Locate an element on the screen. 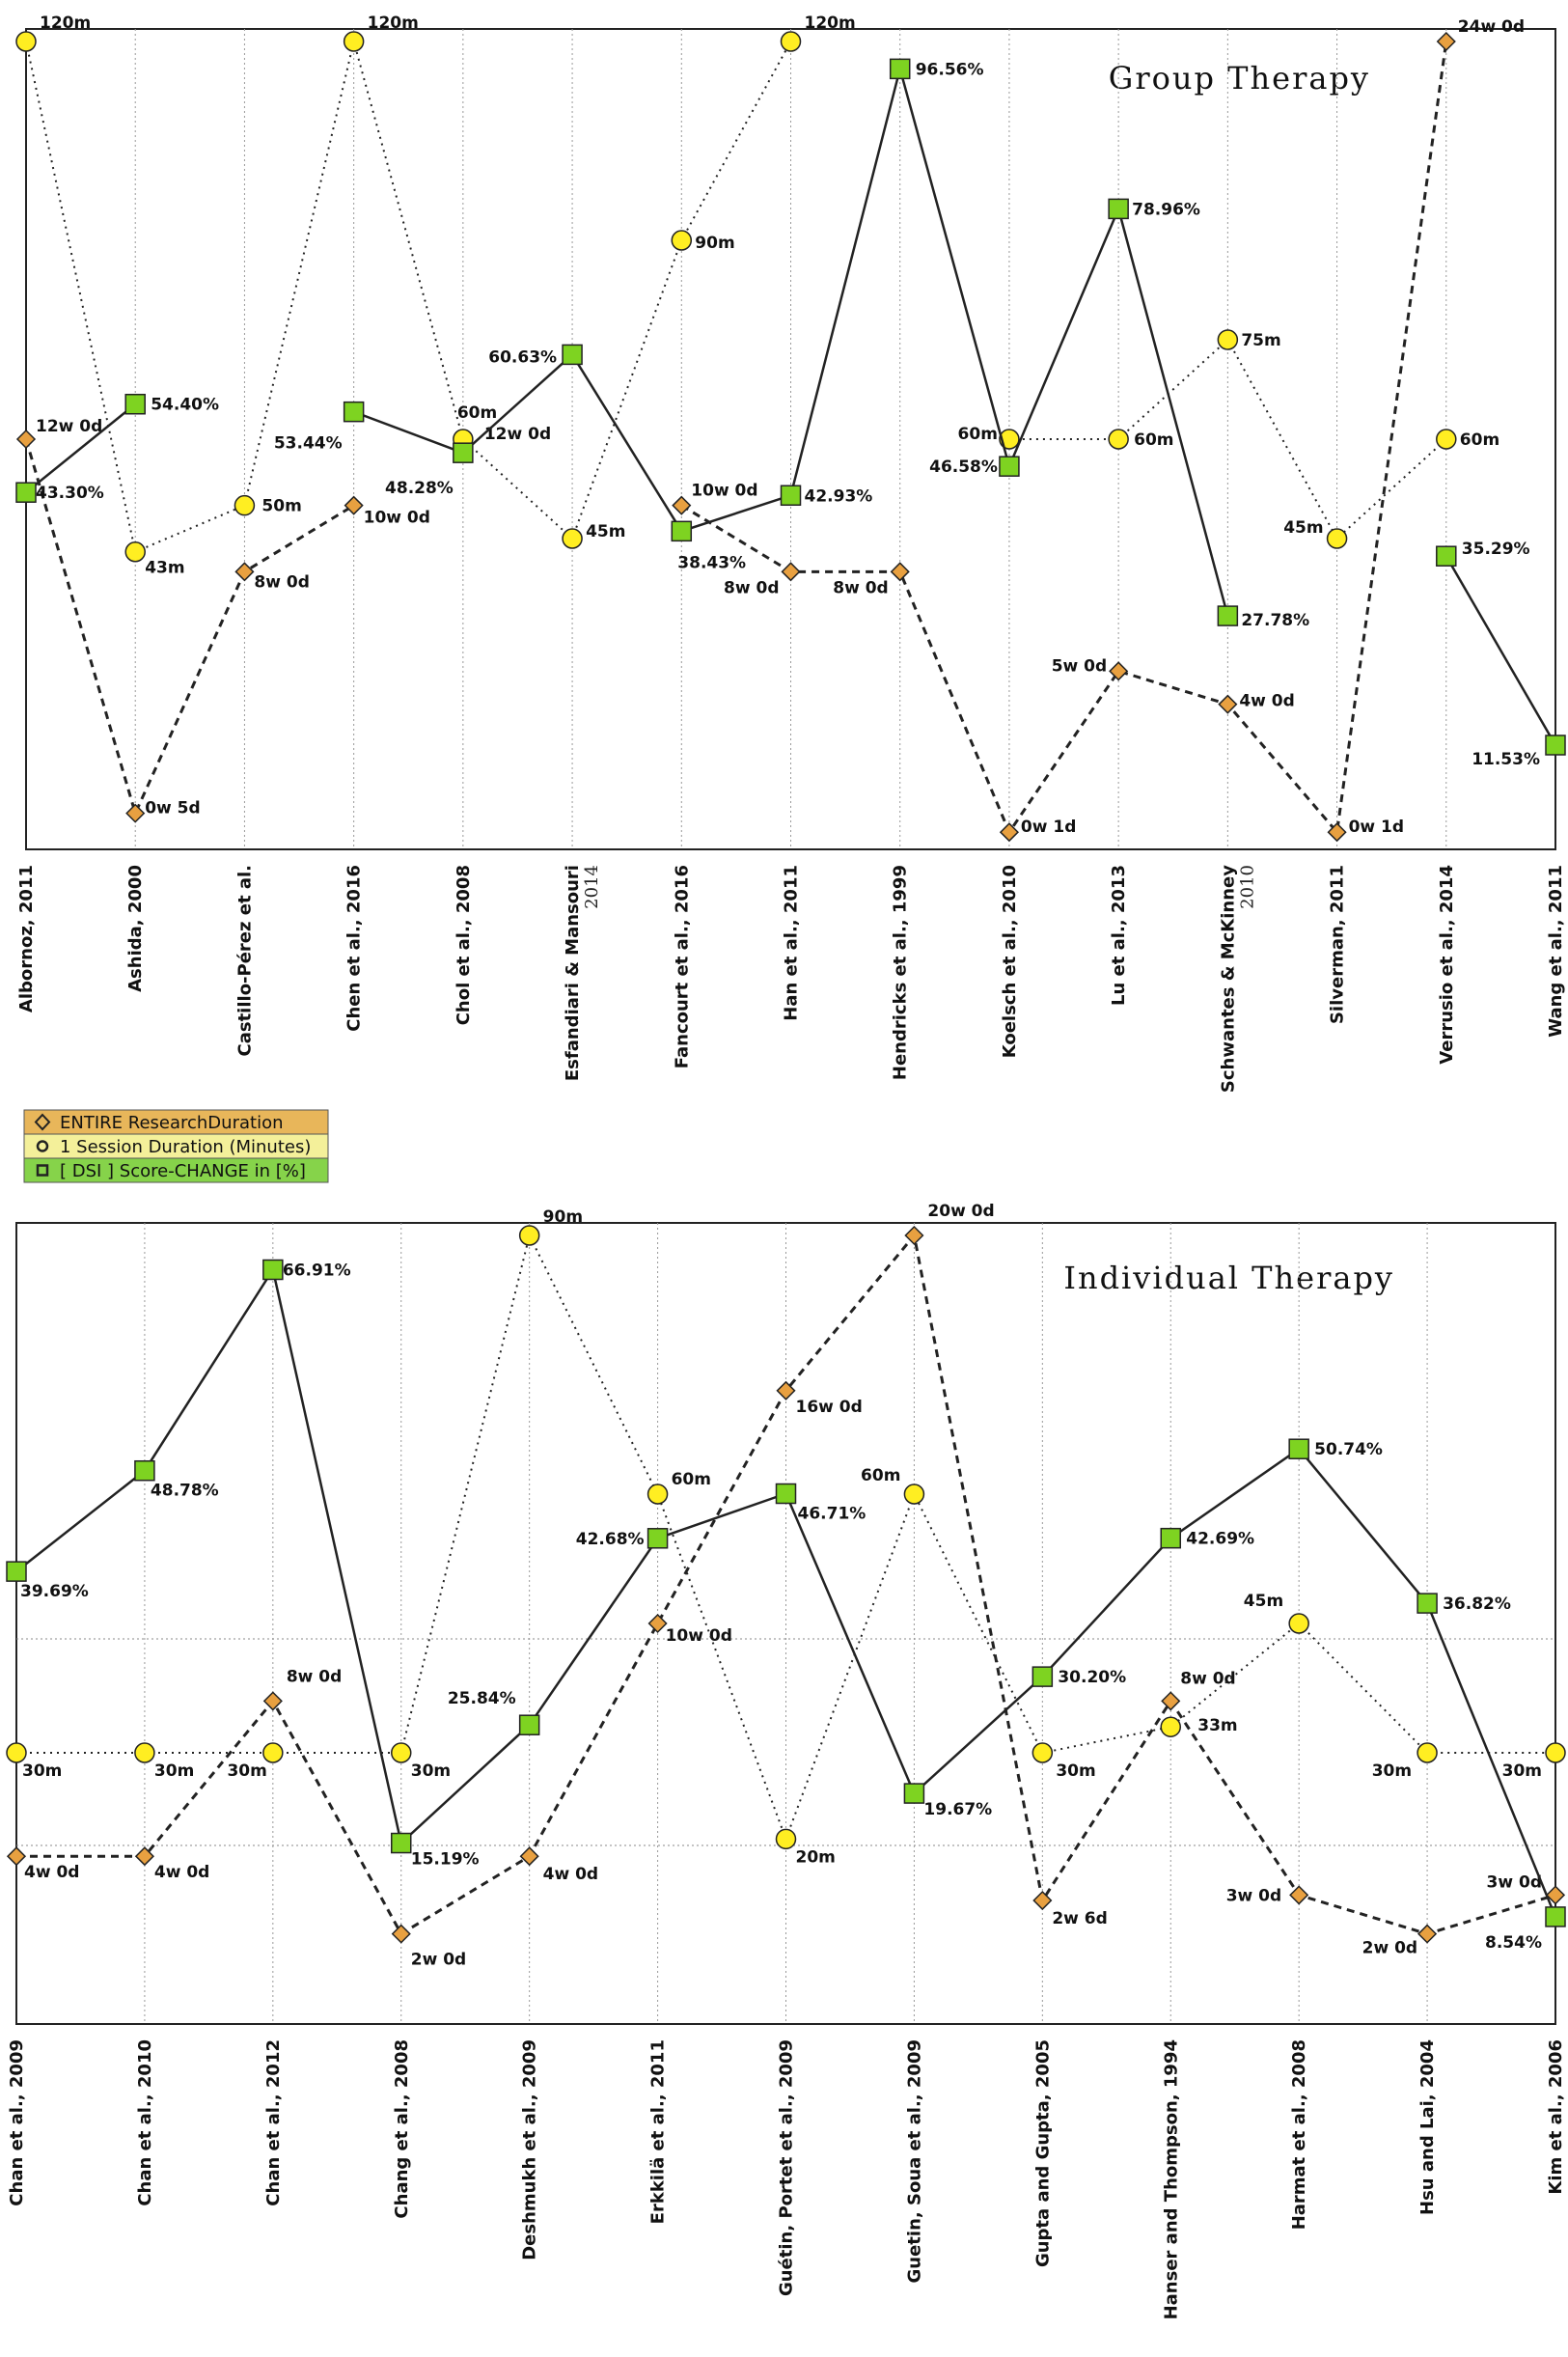  dsi-data-label: 42.69% is located at coordinates (1220, 1539).